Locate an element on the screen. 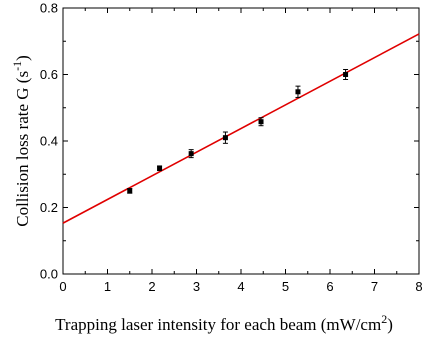  x-tick-label: 8 is located at coordinates (418, 286).